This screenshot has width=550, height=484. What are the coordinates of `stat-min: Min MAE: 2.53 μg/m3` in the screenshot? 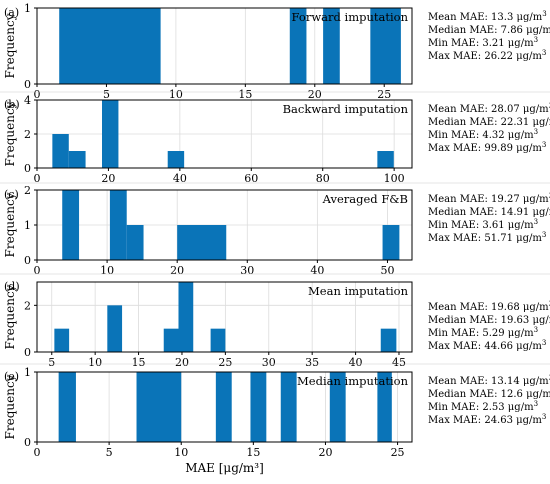 It's located at (483, 406).